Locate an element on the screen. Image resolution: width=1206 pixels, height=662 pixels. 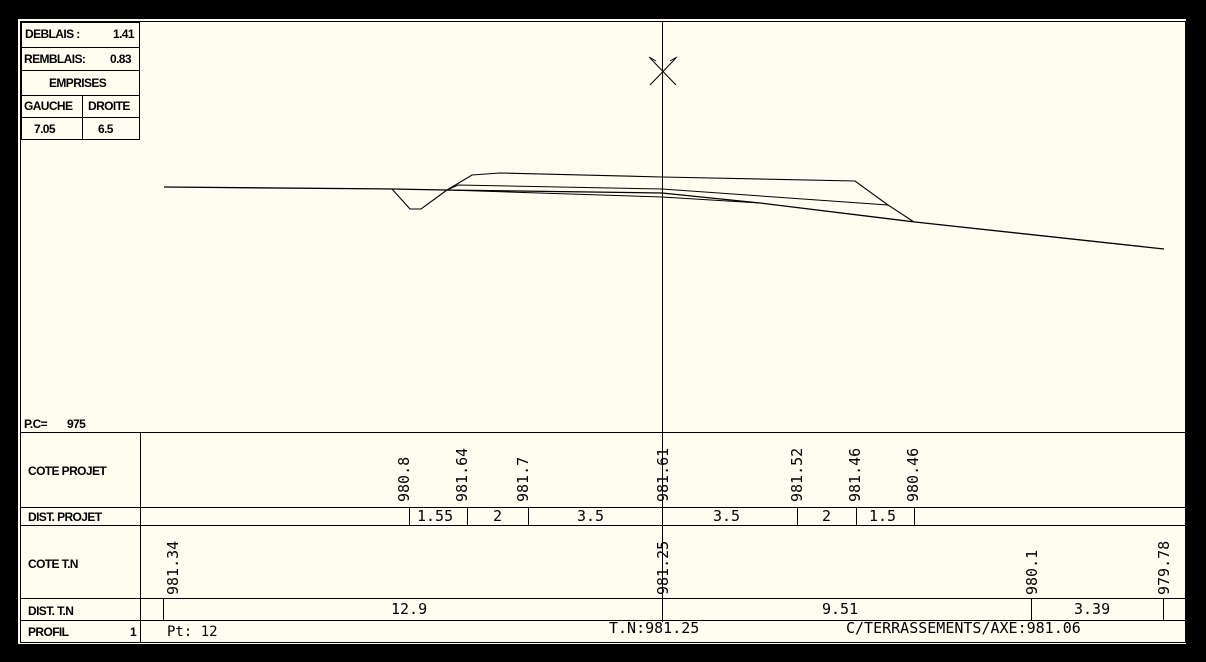
profil-number: 1 is located at coordinates (133, 632).